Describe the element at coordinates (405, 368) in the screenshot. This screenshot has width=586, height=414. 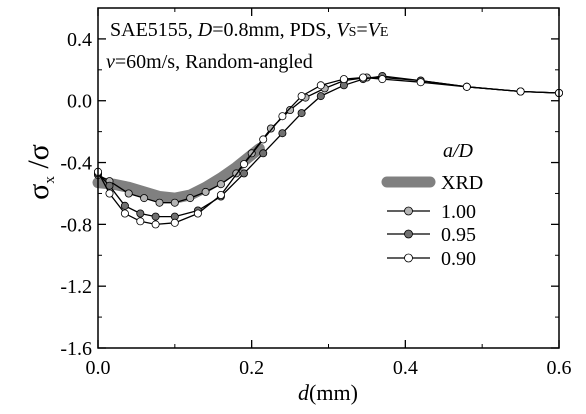
I see `x-tick-label: 0.4` at that location.